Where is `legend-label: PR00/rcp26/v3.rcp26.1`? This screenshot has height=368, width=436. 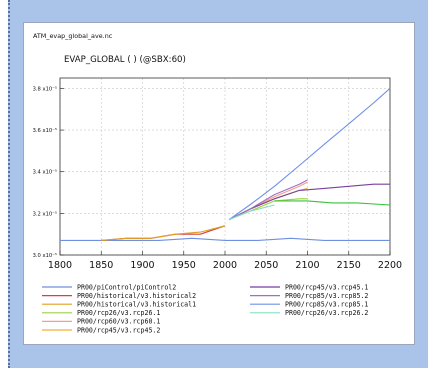 legend-label: PR00/rcp26/v3.rcp26.1 is located at coordinates (118, 313).